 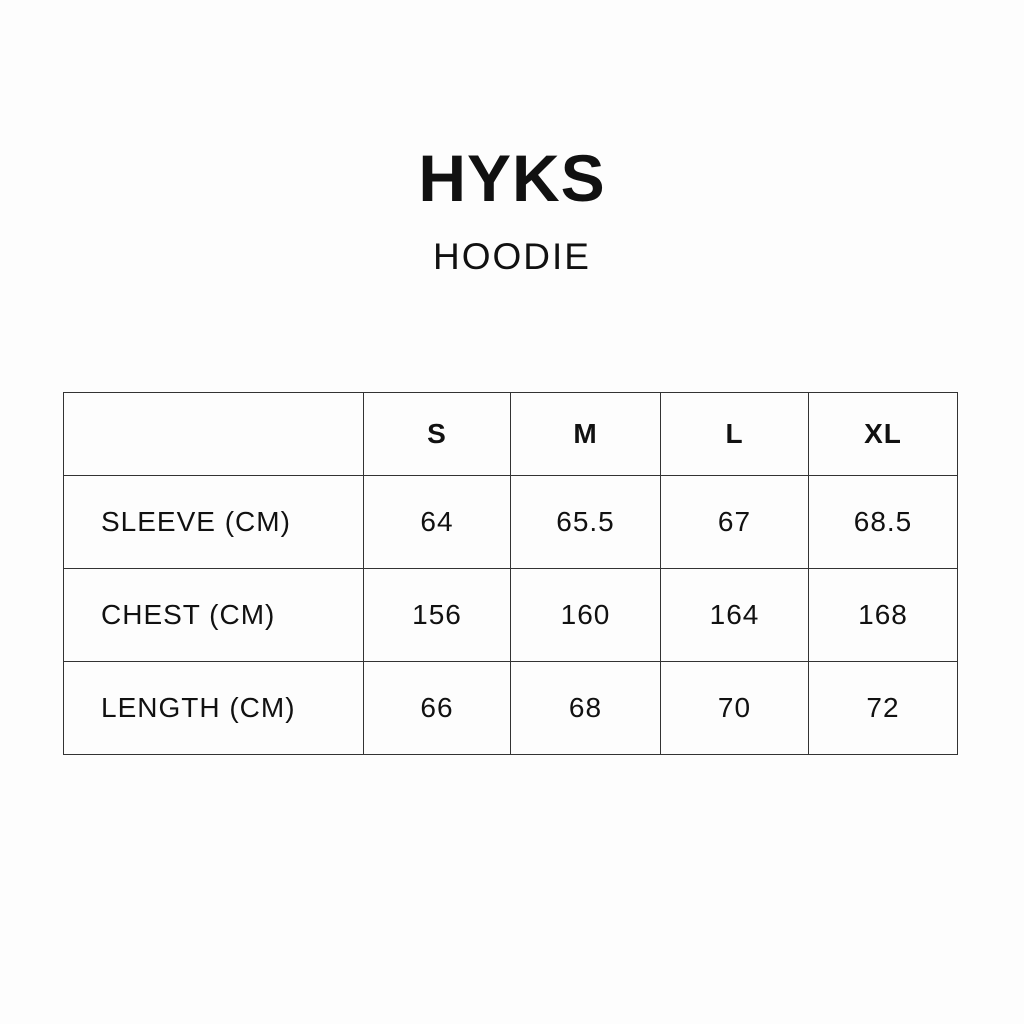 What do you see at coordinates (883, 708) in the screenshot?
I see `cell: 72` at bounding box center [883, 708].